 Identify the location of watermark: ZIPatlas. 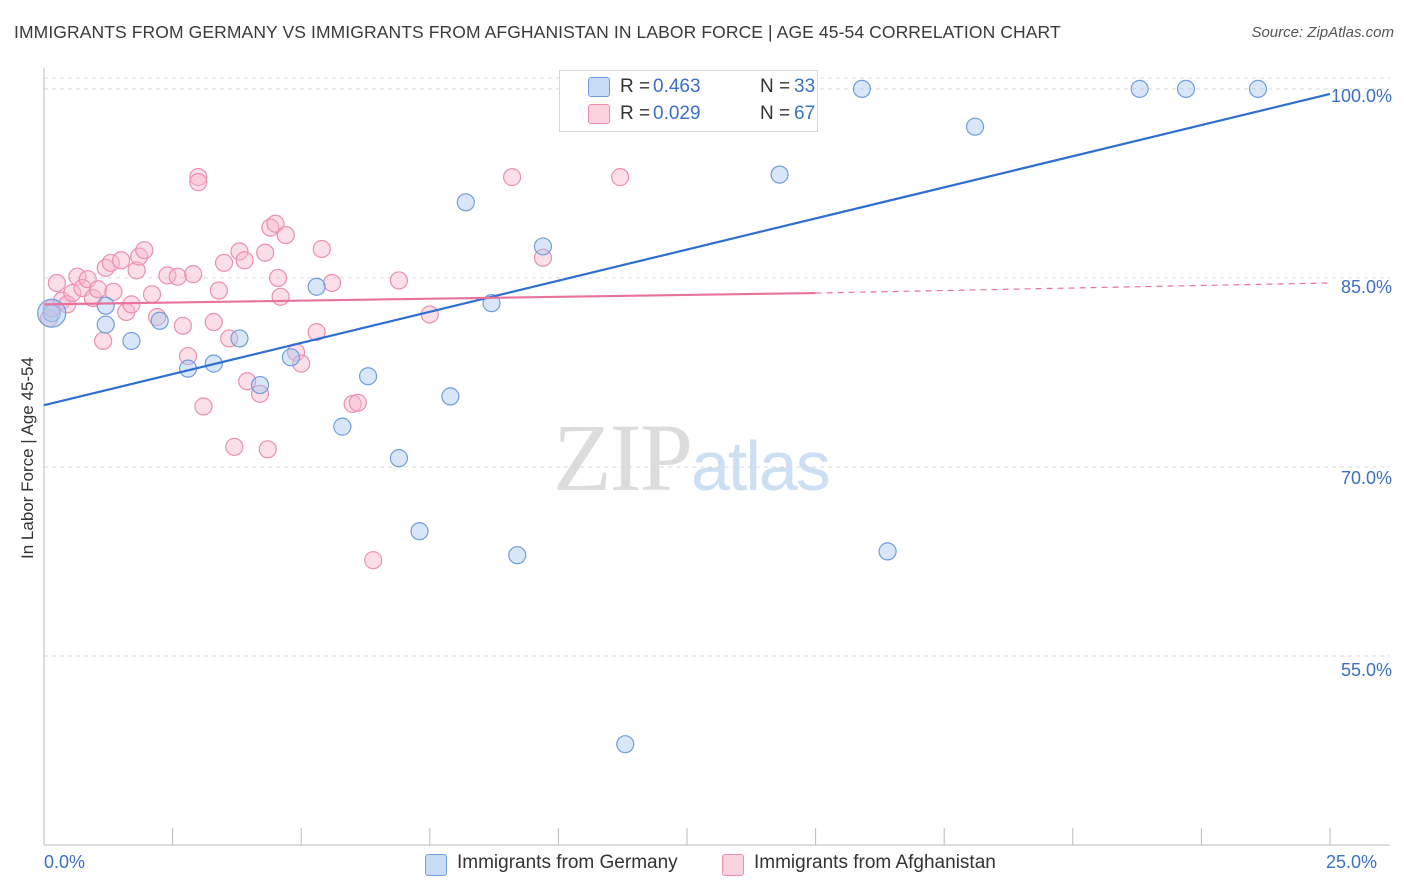
(692, 457).